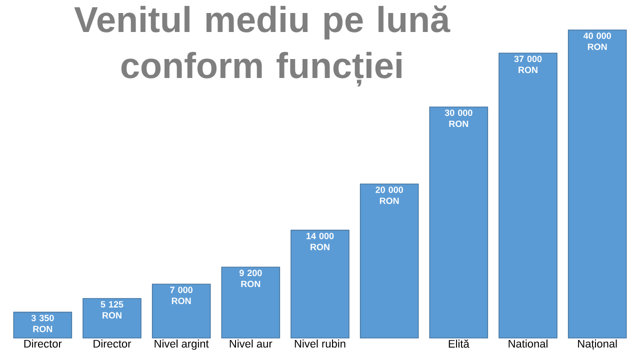 The height and width of the screenshot is (360, 640). What do you see at coordinates (528, 65) in the screenshot?
I see `data-label: 37 000 RON` at bounding box center [528, 65].